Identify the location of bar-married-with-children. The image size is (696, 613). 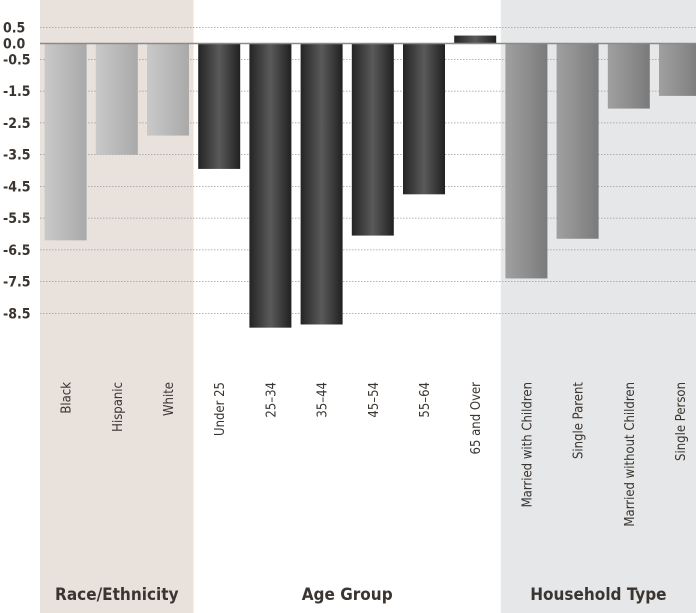
(526, 161).